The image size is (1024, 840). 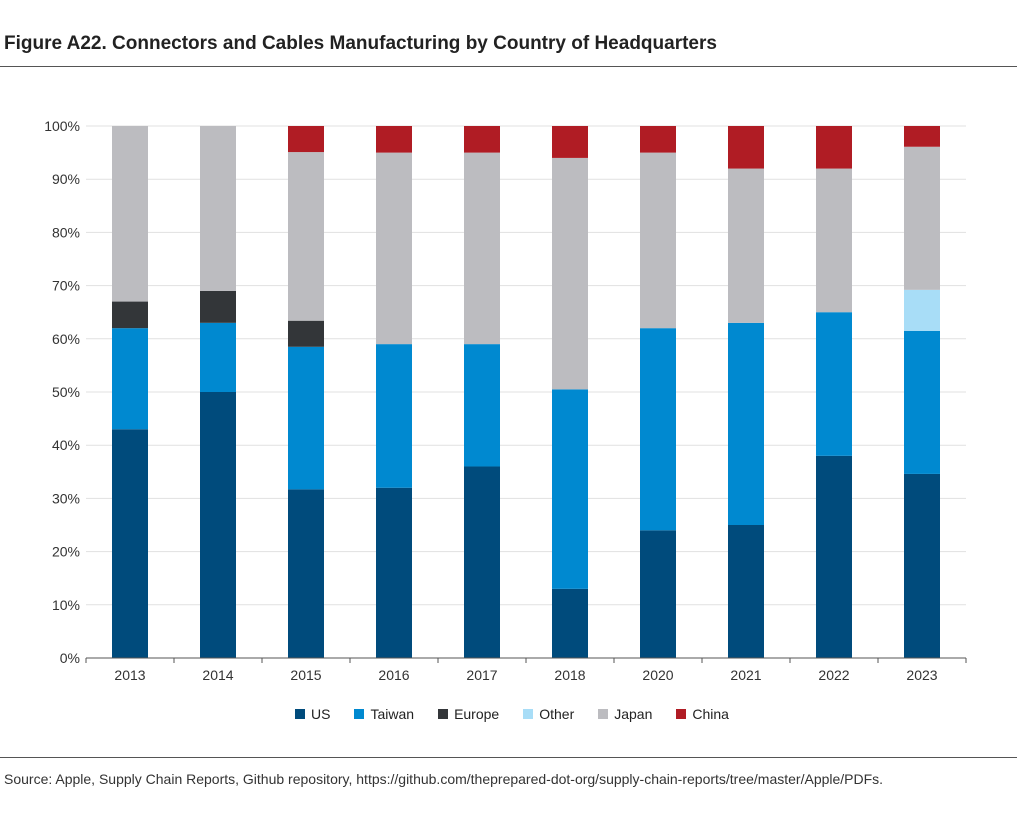 What do you see at coordinates (834, 240) in the screenshot?
I see `bar-segment-japan-2022` at bounding box center [834, 240].